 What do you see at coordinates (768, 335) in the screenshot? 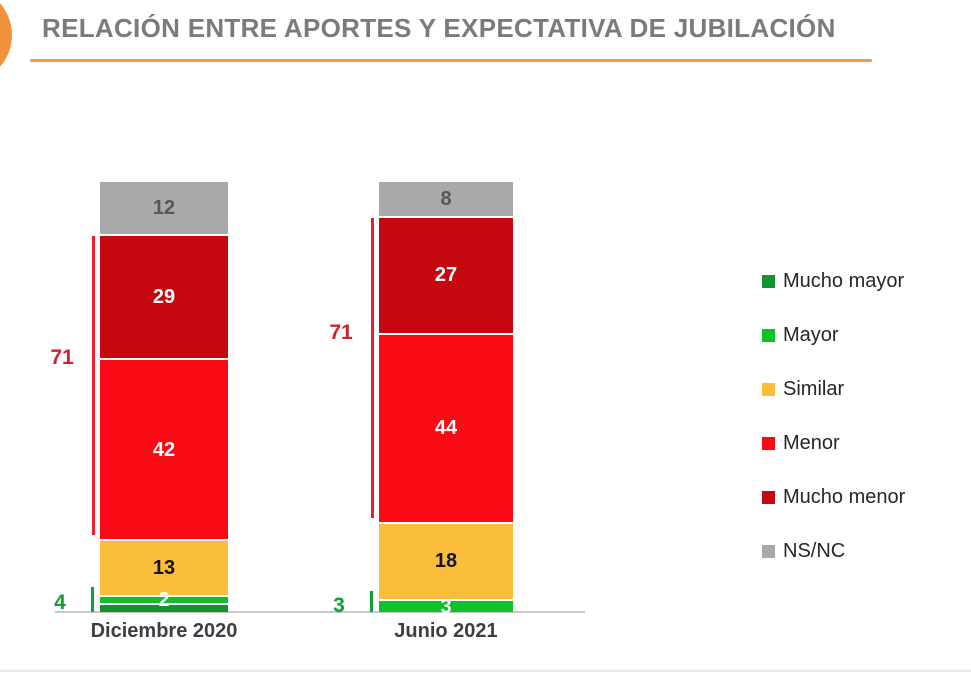
I see `legend-swatch-mayor` at bounding box center [768, 335].